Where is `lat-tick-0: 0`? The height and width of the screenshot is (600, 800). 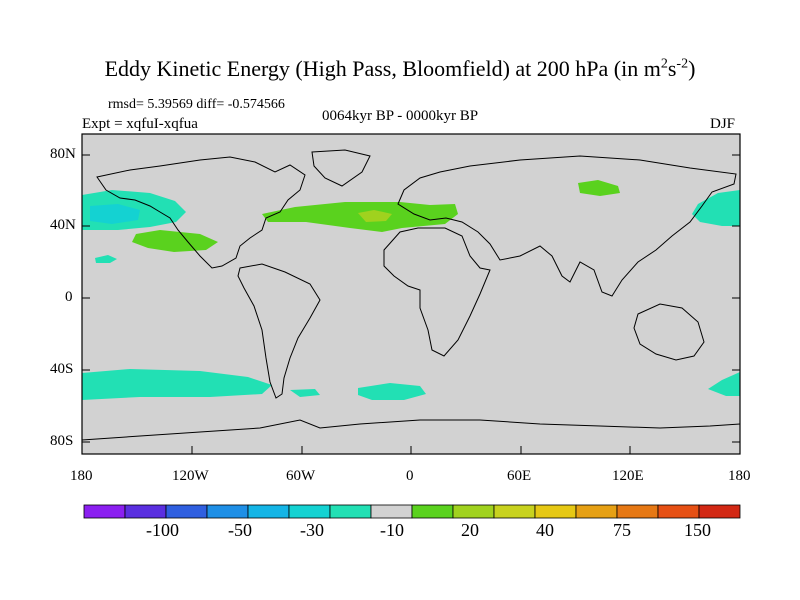 lat-tick-0: 0 is located at coordinates (69, 297).